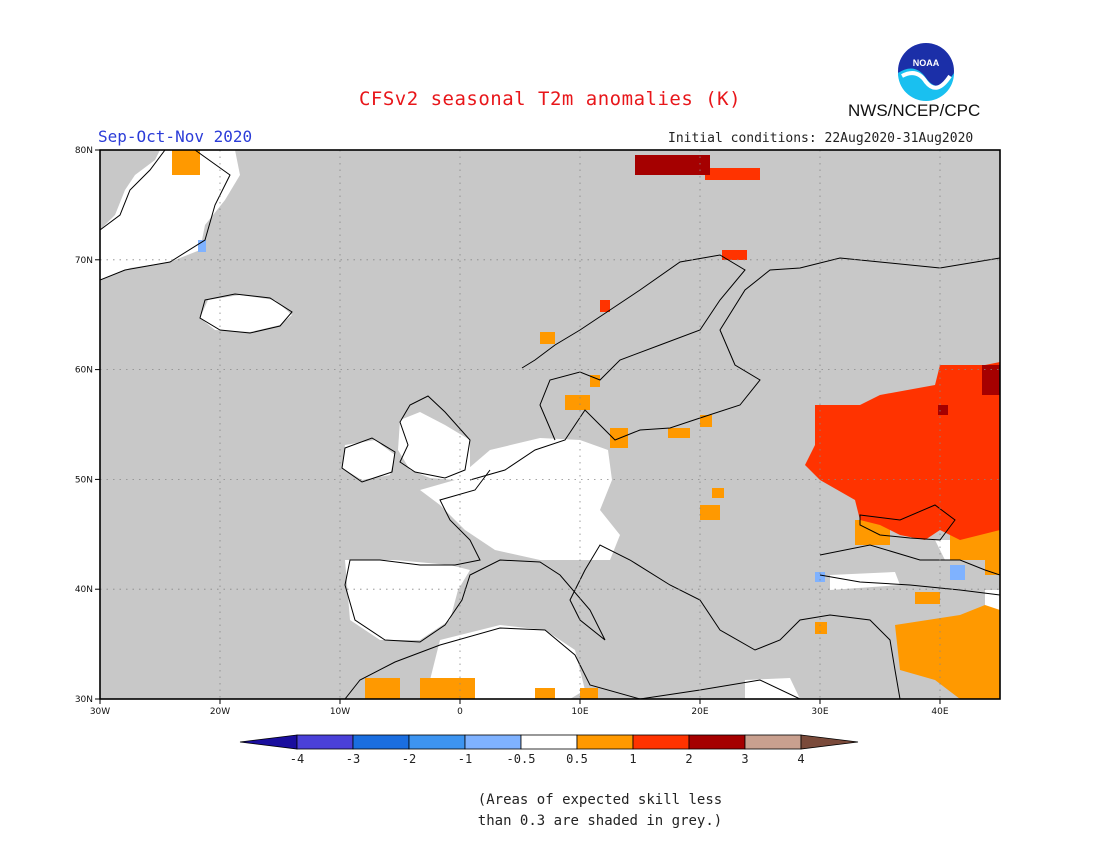  I want to click on anomaly-britain-white, so click(434, 446).